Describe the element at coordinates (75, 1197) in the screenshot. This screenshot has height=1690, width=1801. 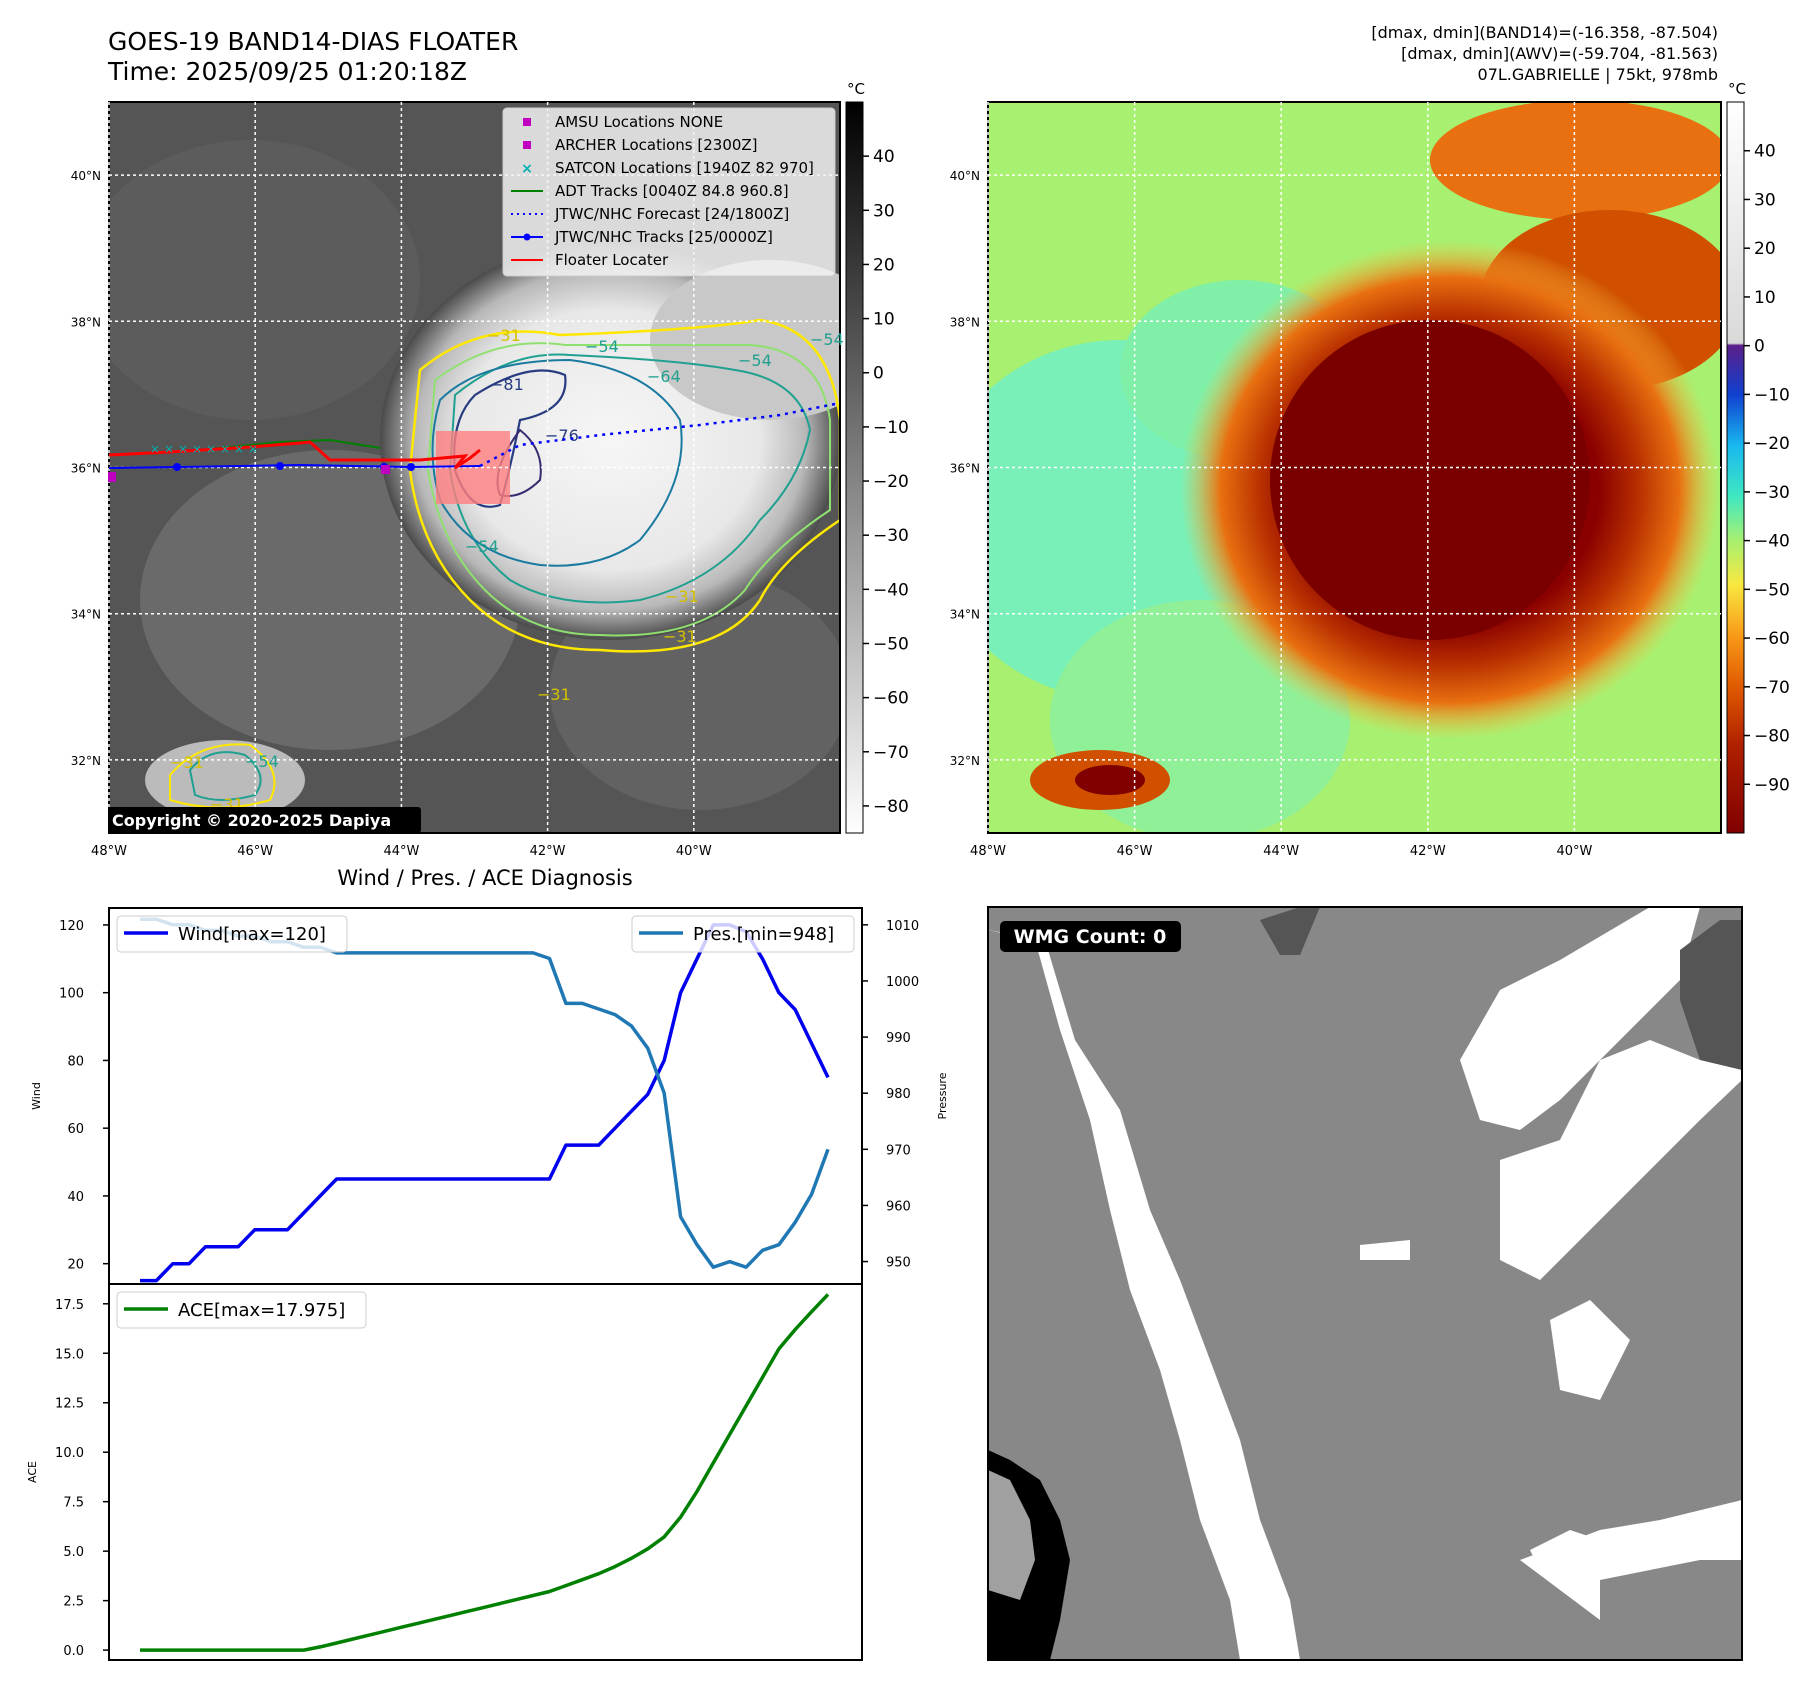
I see `axis-tick-label: 40` at that location.